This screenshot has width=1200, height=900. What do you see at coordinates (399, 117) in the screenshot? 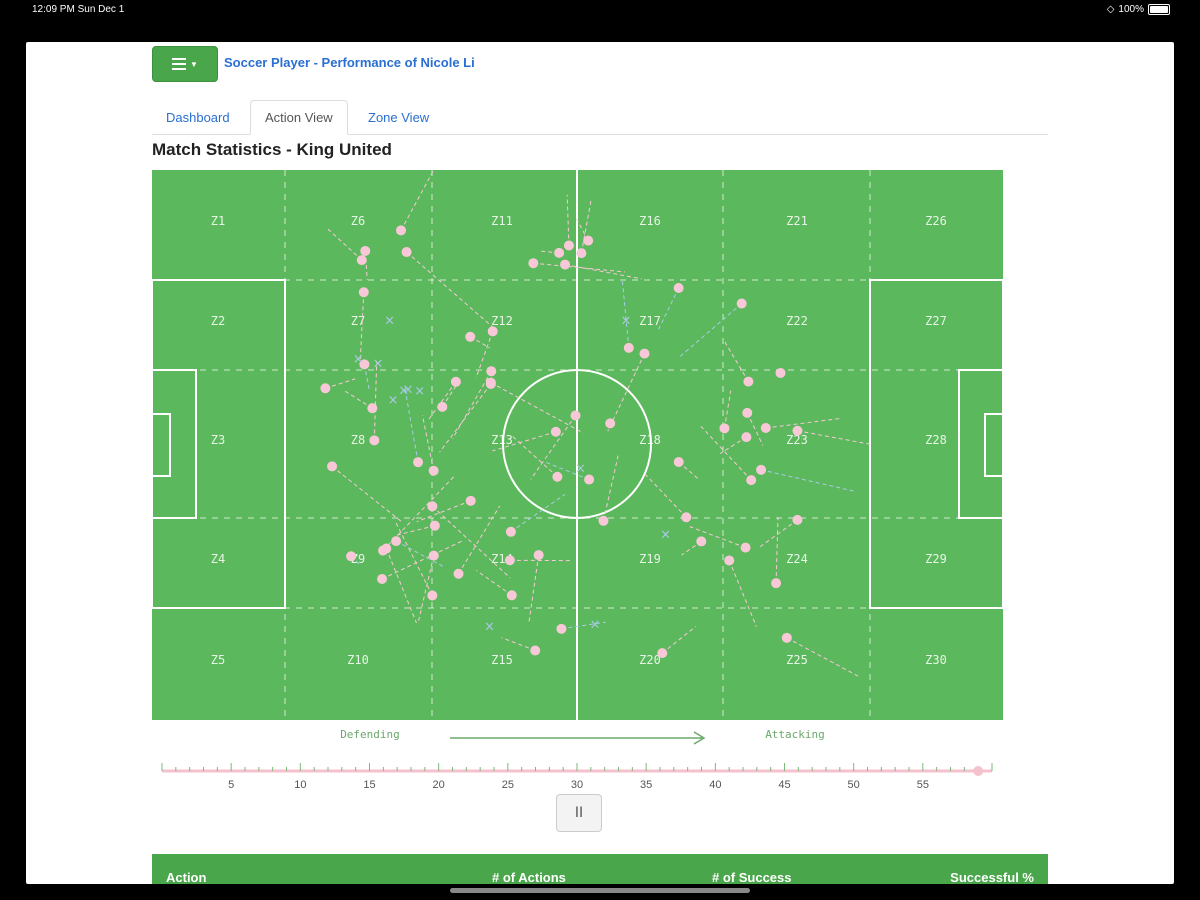
I see `tab-zone-view: Zone View` at bounding box center [399, 117].